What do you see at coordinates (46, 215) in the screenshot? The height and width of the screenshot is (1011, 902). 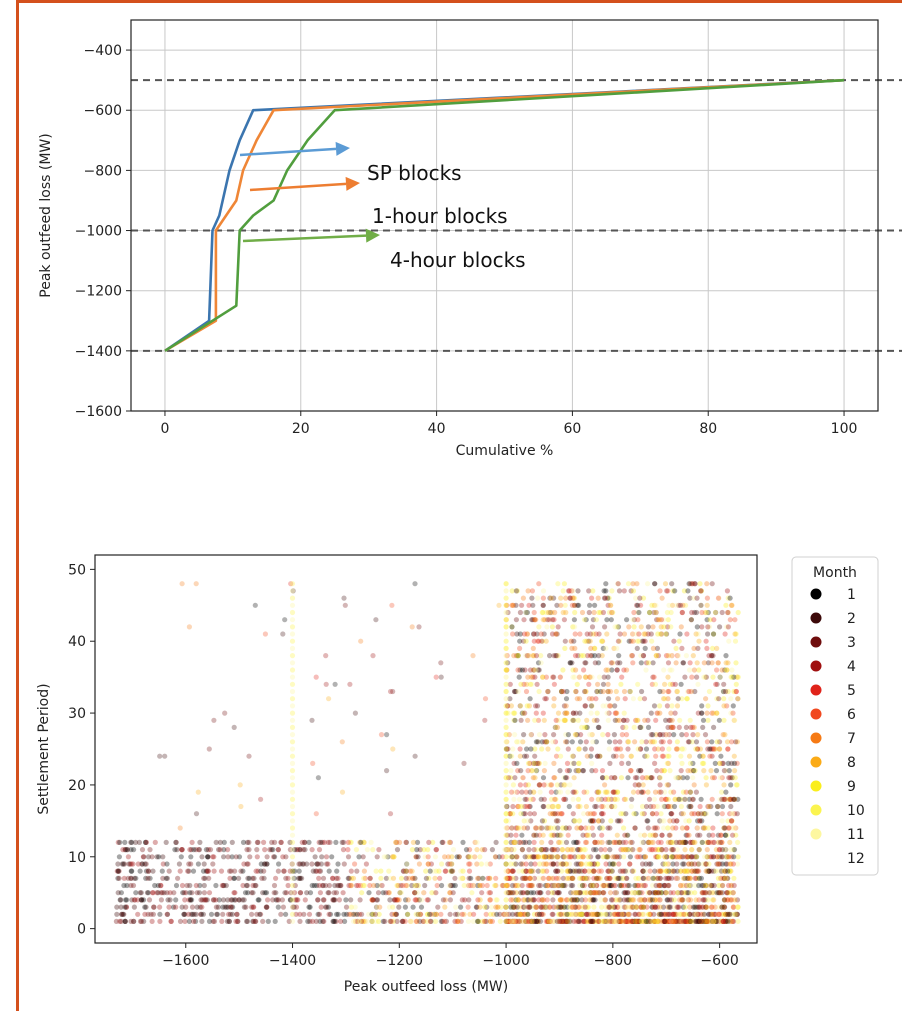 I see `y-axis-label: Peak outfeed loss (MW)` at bounding box center [46, 215].